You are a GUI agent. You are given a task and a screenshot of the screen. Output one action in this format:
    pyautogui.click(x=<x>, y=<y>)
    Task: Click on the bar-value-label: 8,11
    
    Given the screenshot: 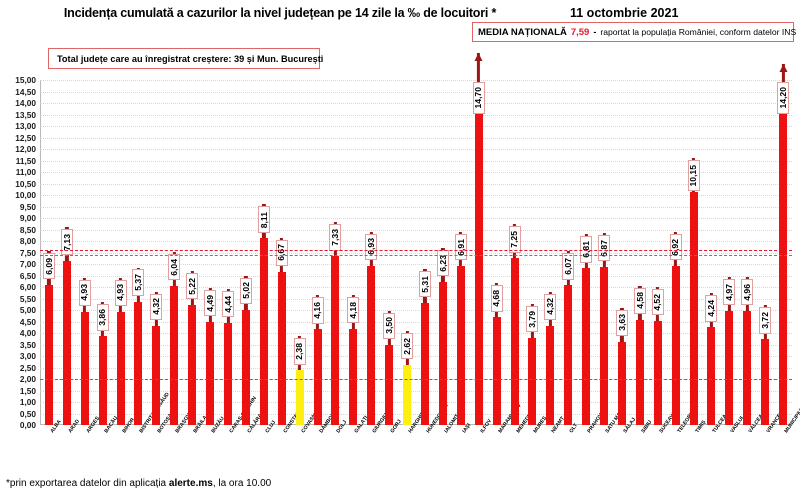 What is the action you would take?
    pyautogui.click(x=263, y=219)
    